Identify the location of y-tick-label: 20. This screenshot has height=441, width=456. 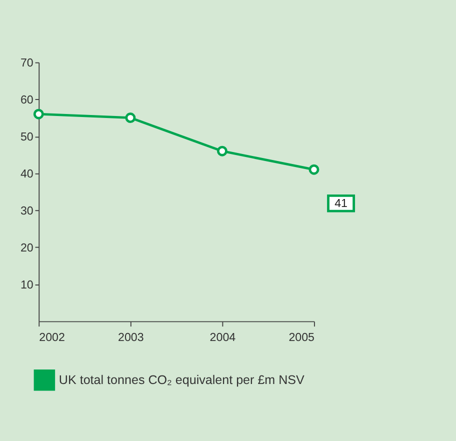
(27, 248).